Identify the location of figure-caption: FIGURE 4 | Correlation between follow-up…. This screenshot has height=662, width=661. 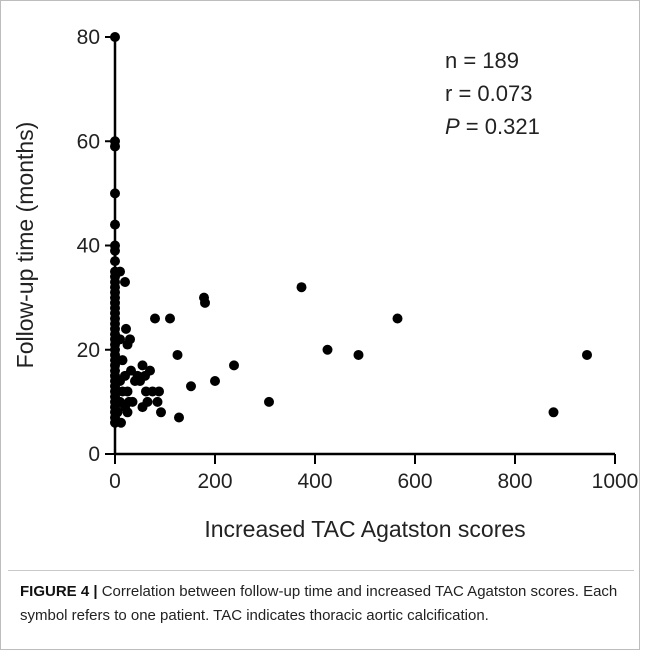
(325, 604).